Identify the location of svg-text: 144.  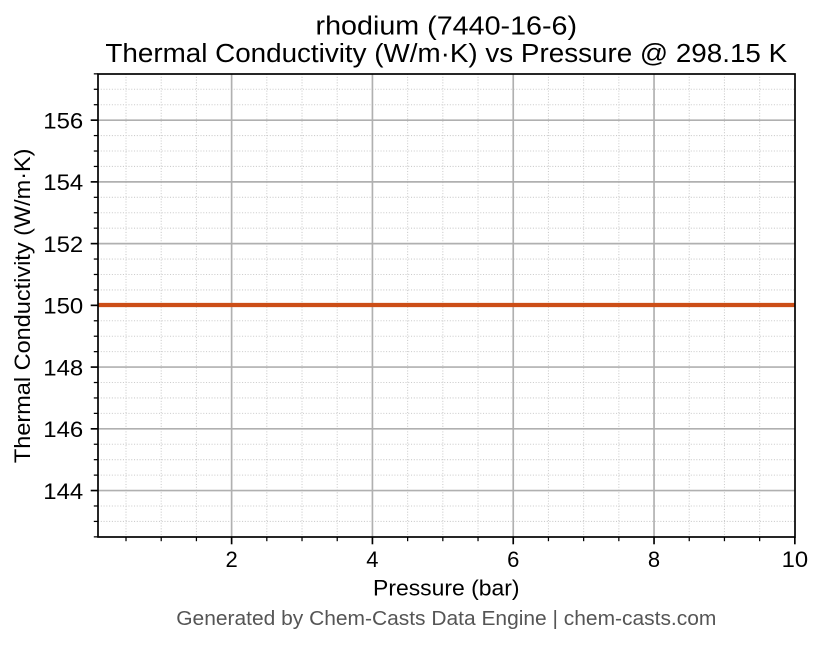
(63, 491).